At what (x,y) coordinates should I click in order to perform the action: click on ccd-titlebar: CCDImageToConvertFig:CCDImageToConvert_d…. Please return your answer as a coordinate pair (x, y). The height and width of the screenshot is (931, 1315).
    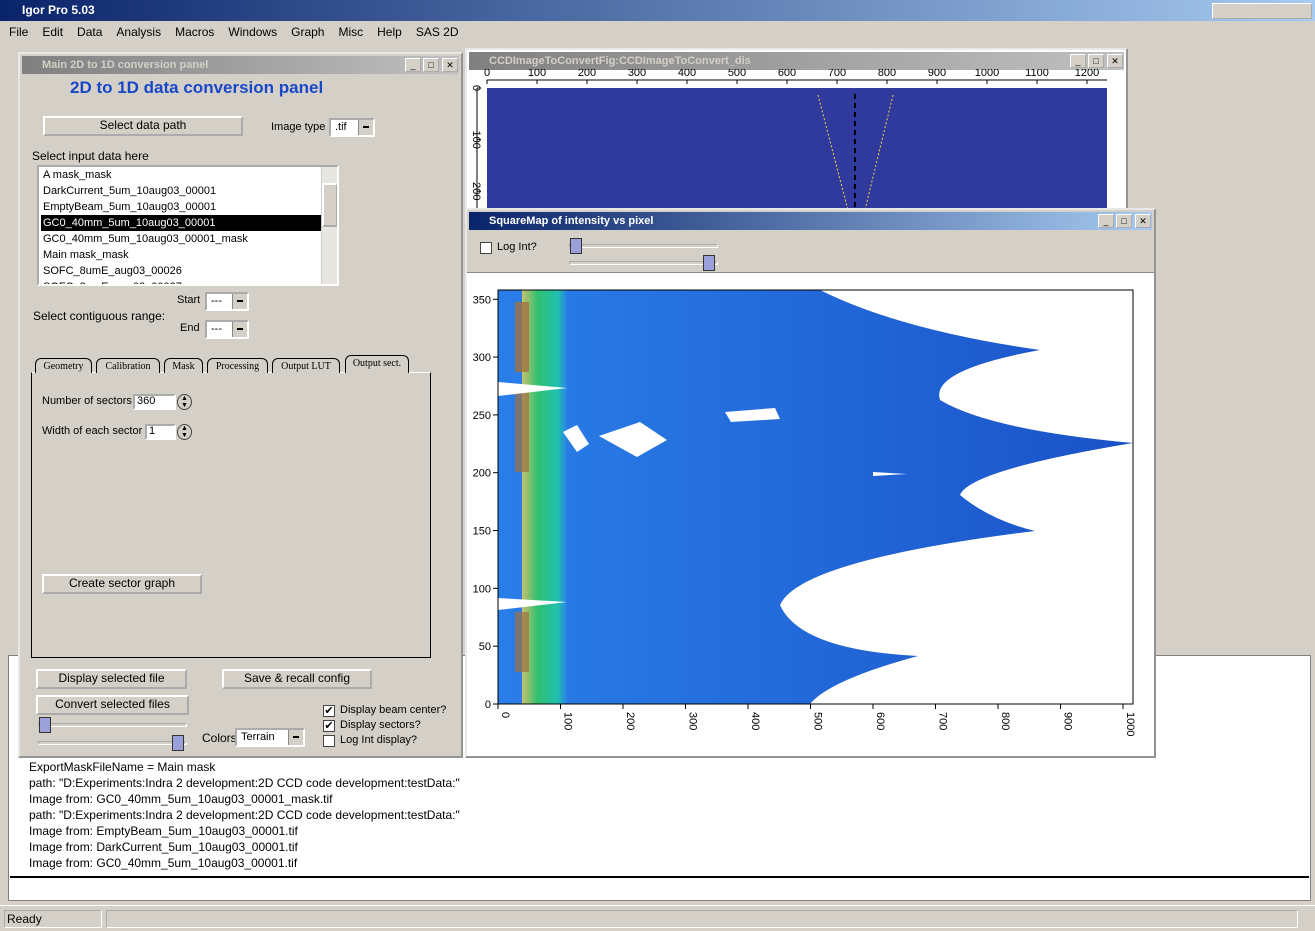
    Looking at the image, I should click on (796, 61).